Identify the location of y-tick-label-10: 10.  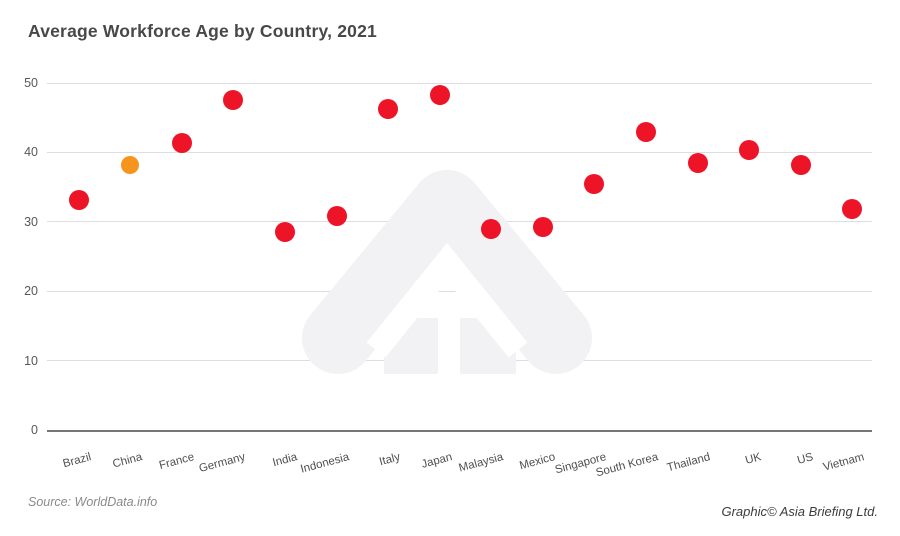
(31, 360).